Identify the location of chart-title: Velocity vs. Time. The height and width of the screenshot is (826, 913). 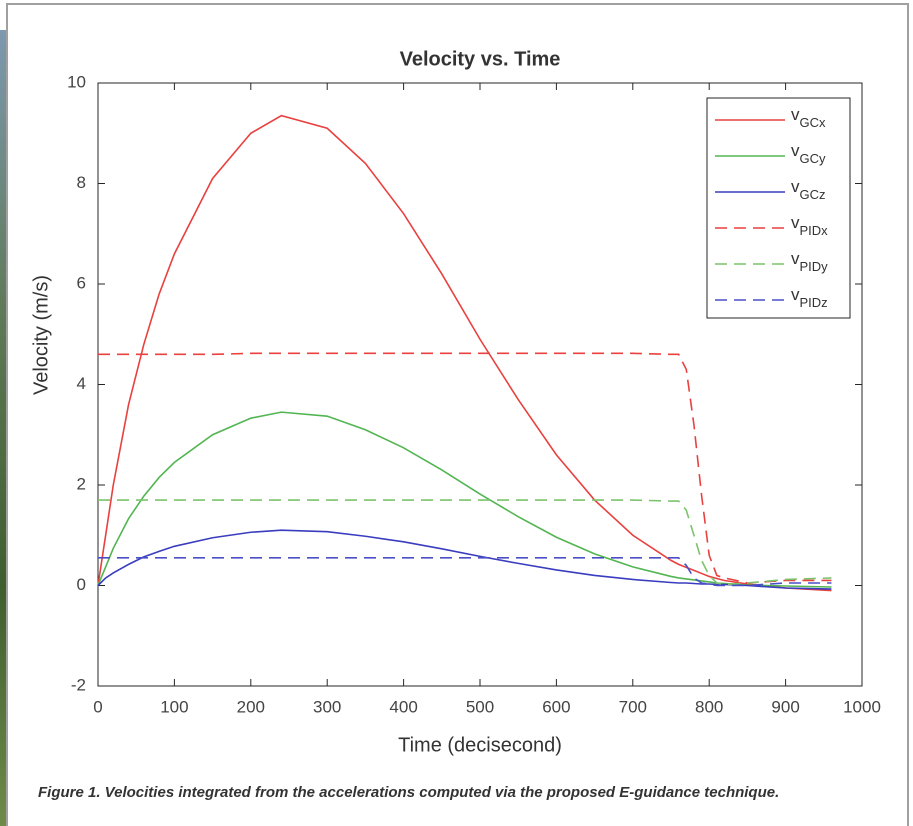
(480, 59).